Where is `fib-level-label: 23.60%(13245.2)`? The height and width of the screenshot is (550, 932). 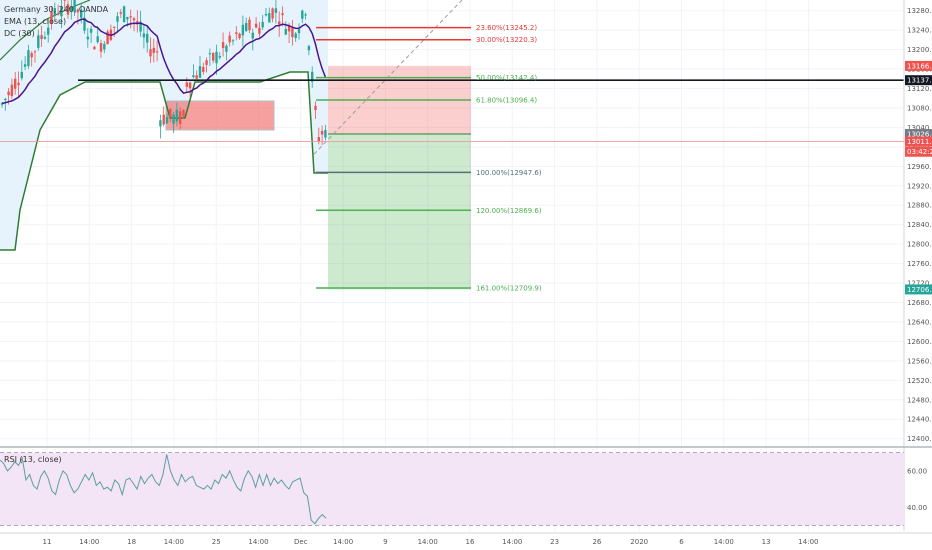
fib-level-label: 23.60%(13245.2) is located at coordinates (506, 28).